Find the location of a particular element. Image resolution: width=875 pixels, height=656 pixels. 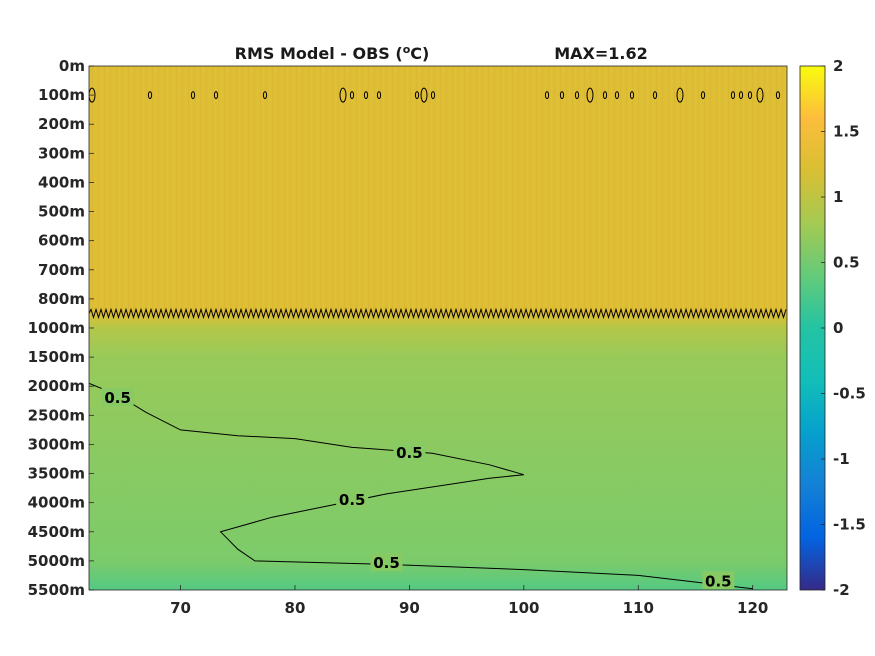

colorbar-ticks: 2 1.5 1 0.5 0 -0.5 -1 -1.5 -2 is located at coordinates (843, 328).